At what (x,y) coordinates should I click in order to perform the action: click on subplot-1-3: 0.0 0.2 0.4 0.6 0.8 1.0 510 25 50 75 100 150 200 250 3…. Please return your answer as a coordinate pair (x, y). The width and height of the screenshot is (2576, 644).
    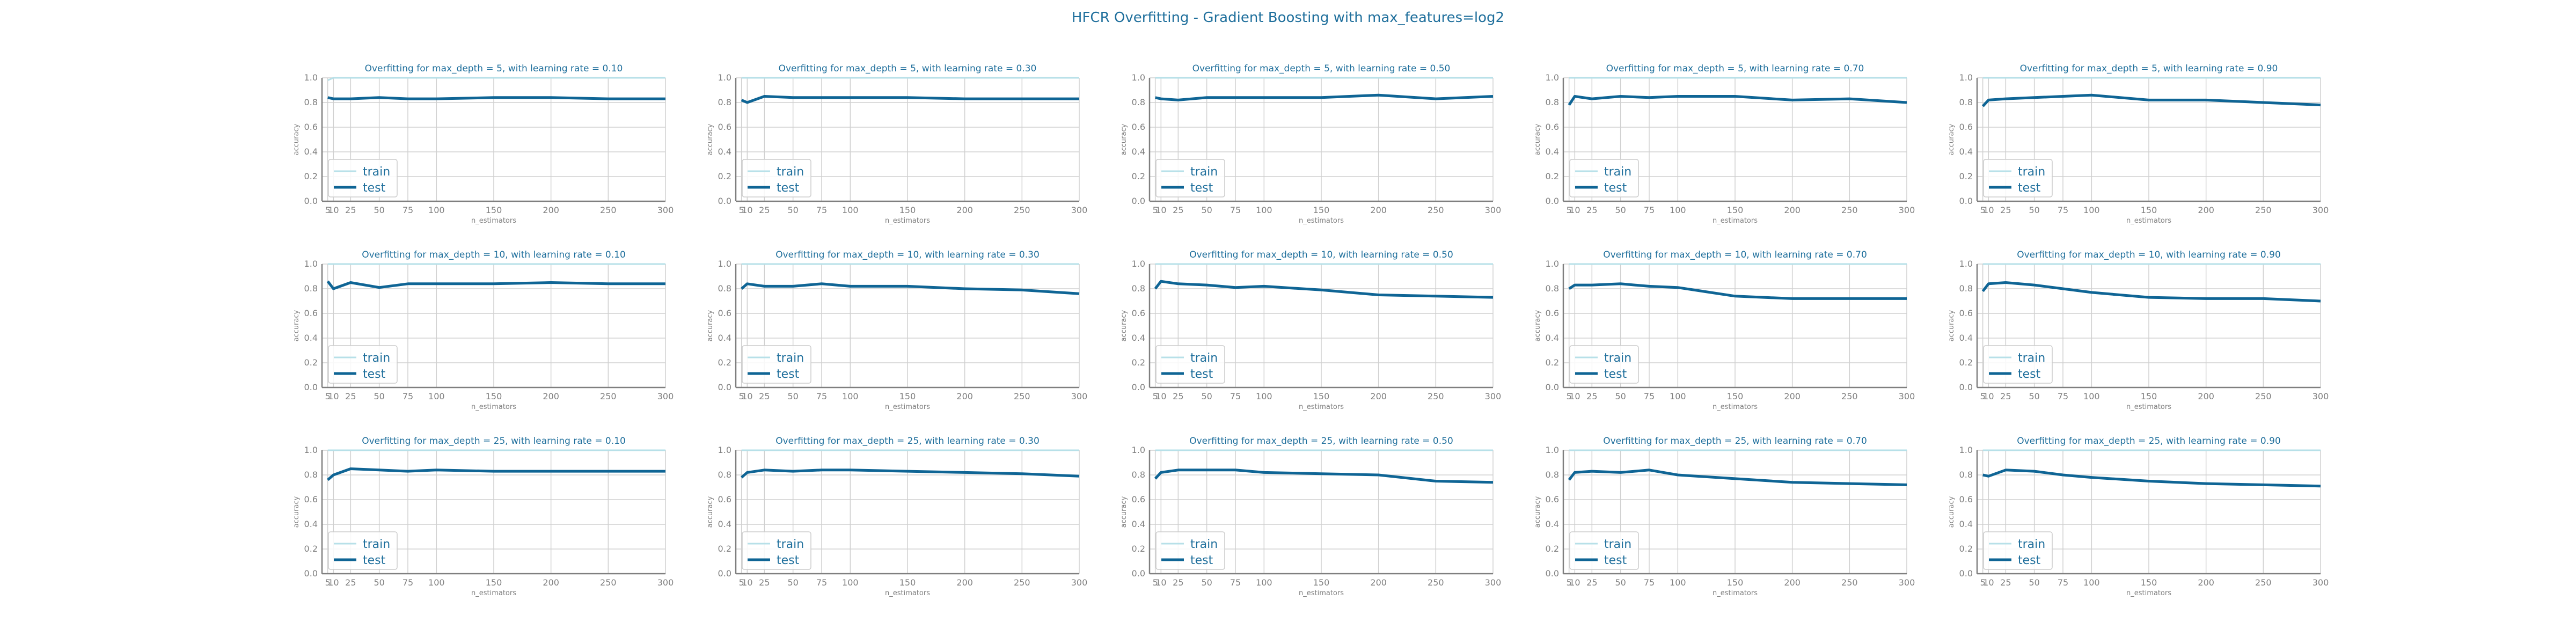
    Looking at the image, I should click on (1310, 144).